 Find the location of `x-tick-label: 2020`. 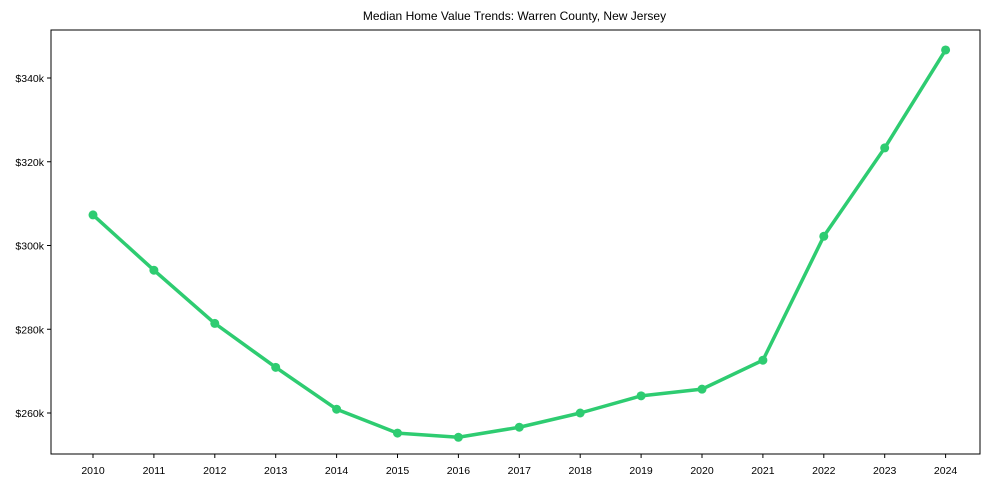

x-tick-label: 2020 is located at coordinates (702, 471).